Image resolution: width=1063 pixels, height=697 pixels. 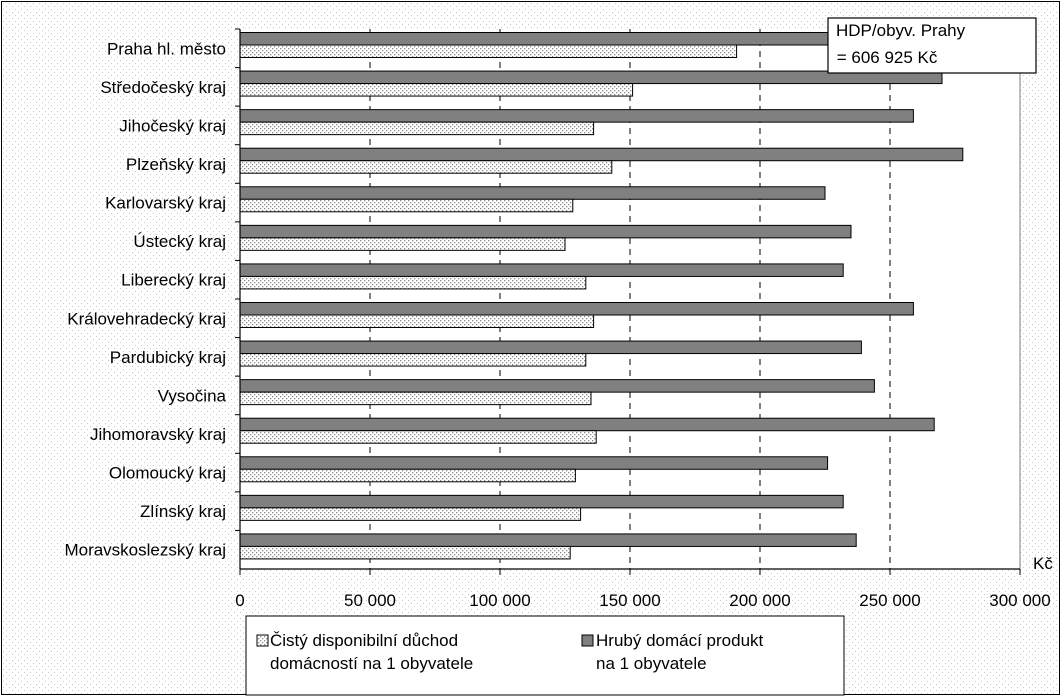 I want to click on legend-label-gdp-line-1: Hrubý domácí produkt, so click(x=680, y=640).